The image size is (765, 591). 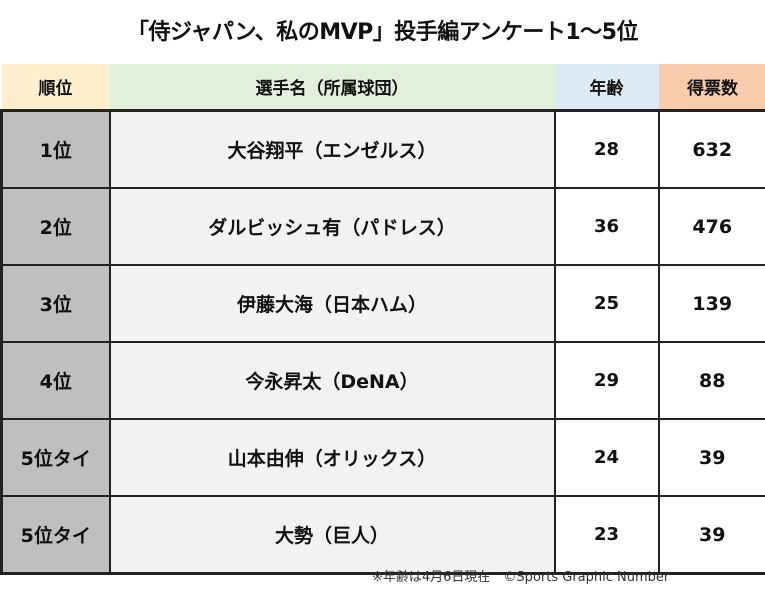 What do you see at coordinates (521, 577) in the screenshot?
I see `footnote: ※年齢は4月6日現在 ©Sports Graphic Number` at bounding box center [521, 577].